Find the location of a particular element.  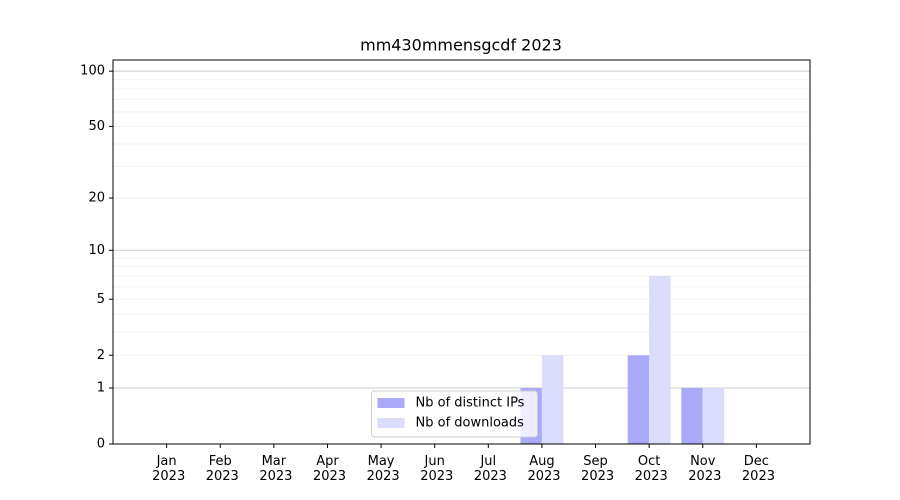

x-tick-label: Mar 2023 is located at coordinates (273, 469).